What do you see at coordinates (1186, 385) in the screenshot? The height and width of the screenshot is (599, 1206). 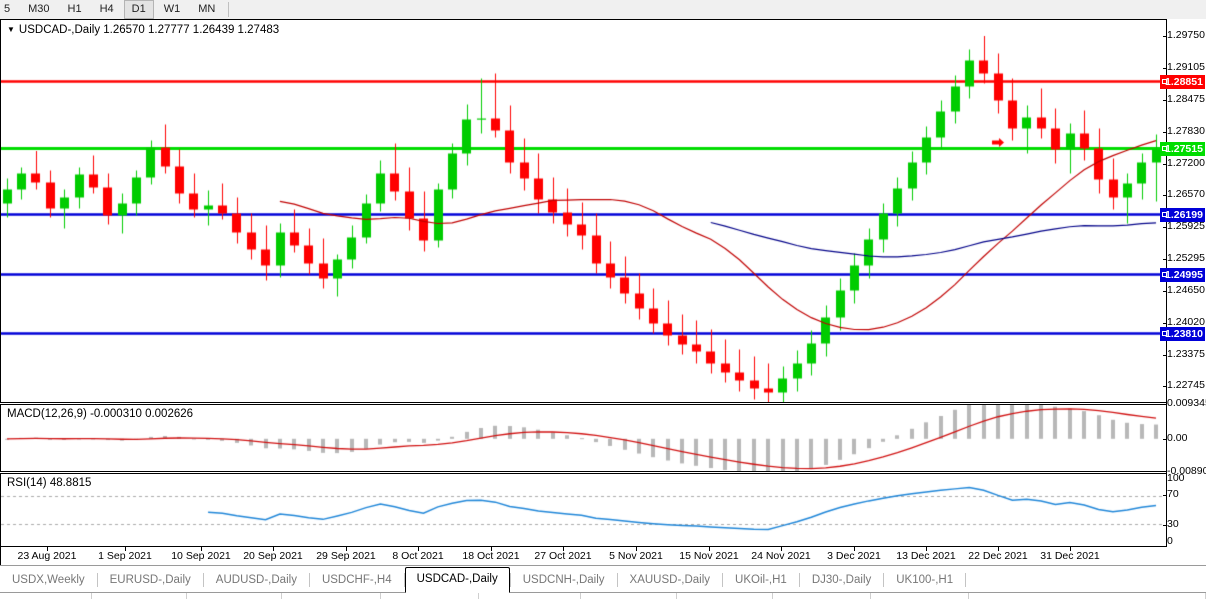 I see `price-tick: 1.22745` at bounding box center [1186, 385].